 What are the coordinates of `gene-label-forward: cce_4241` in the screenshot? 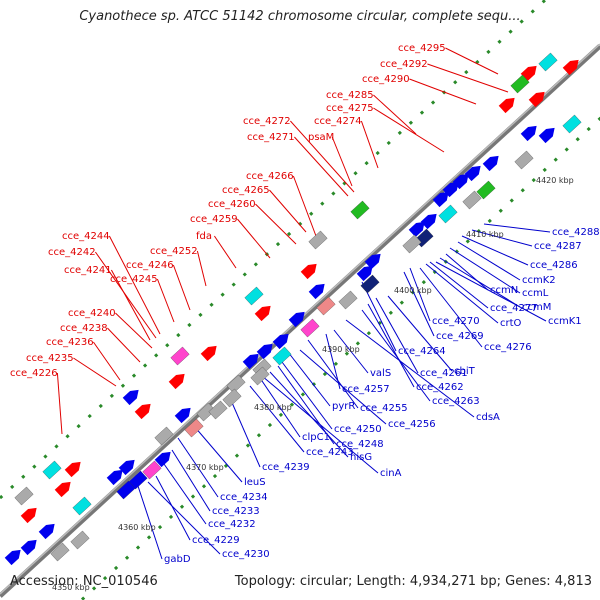 It's located at (88, 270).